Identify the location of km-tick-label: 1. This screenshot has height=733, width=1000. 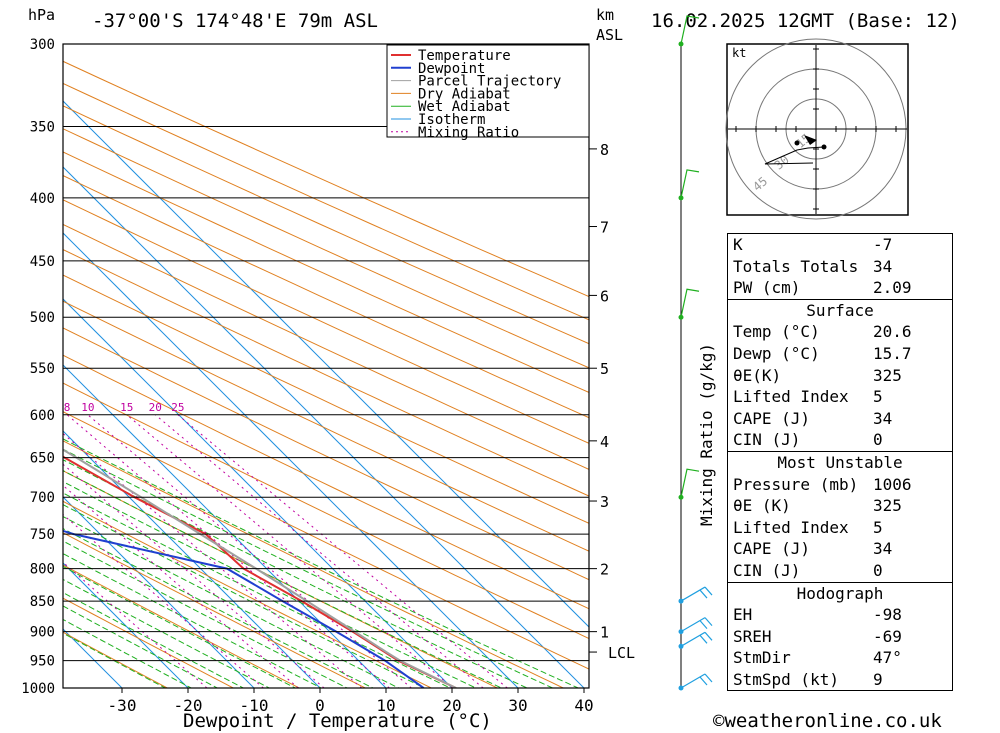
(604, 633).